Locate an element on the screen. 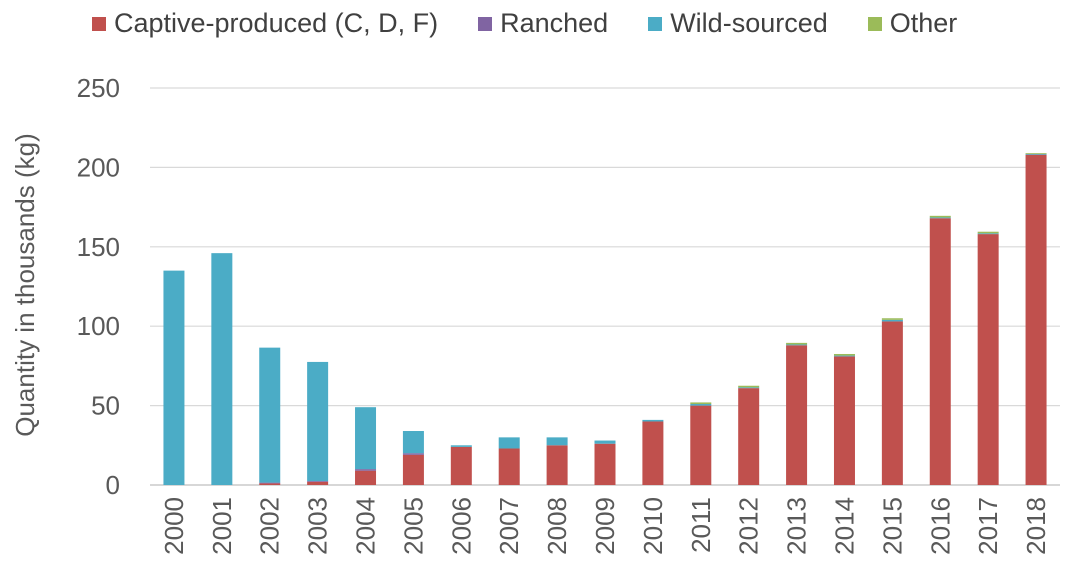 The image size is (1065, 569). bar-captive-2014 is located at coordinates (844, 420).